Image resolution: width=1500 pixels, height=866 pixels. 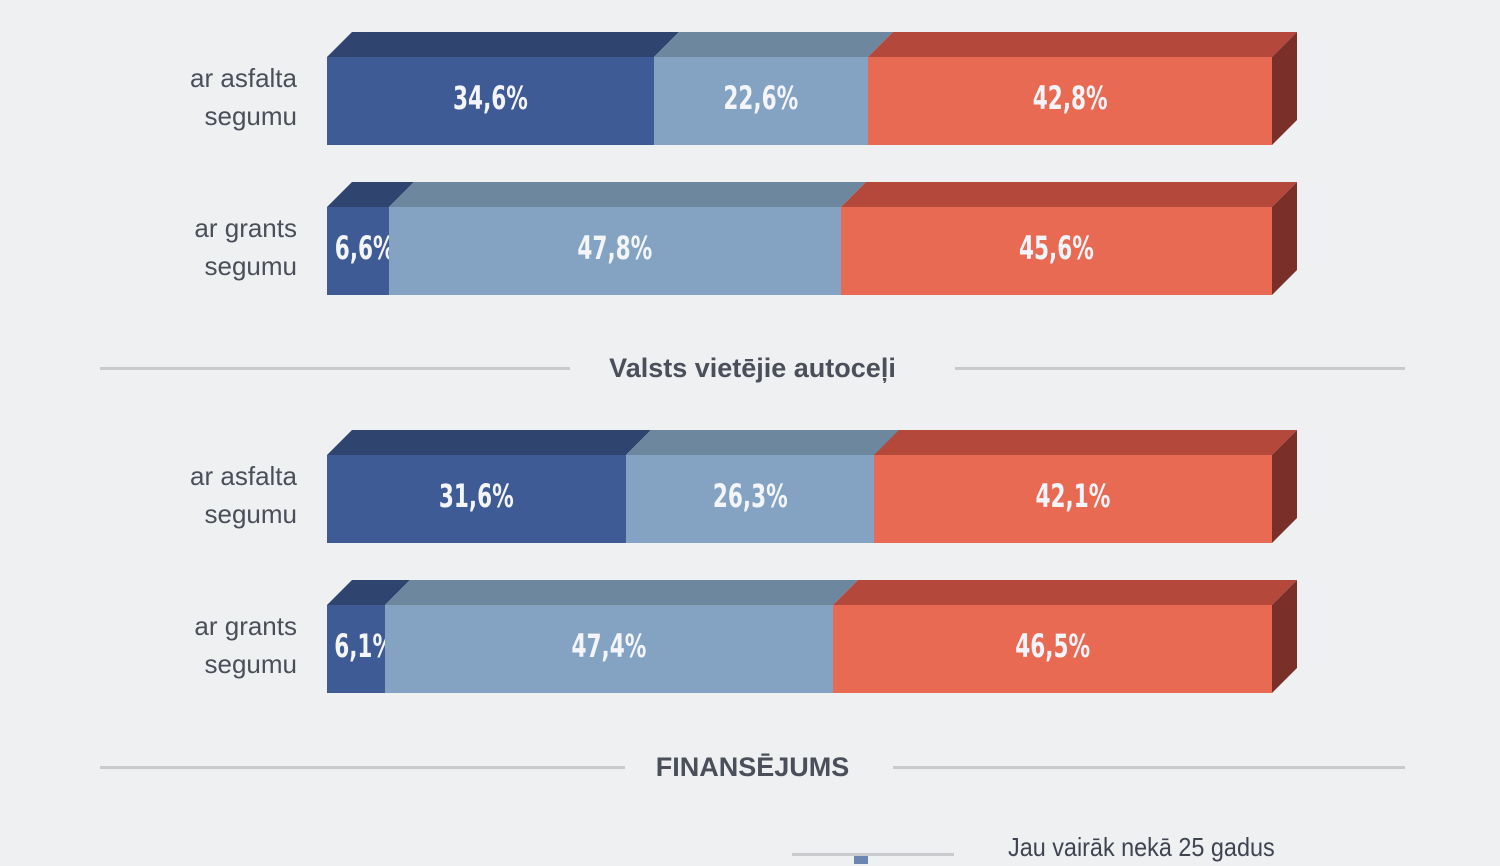 What do you see at coordinates (1056, 248) in the screenshot?
I see `bar-value-label: 45,6%` at bounding box center [1056, 248].